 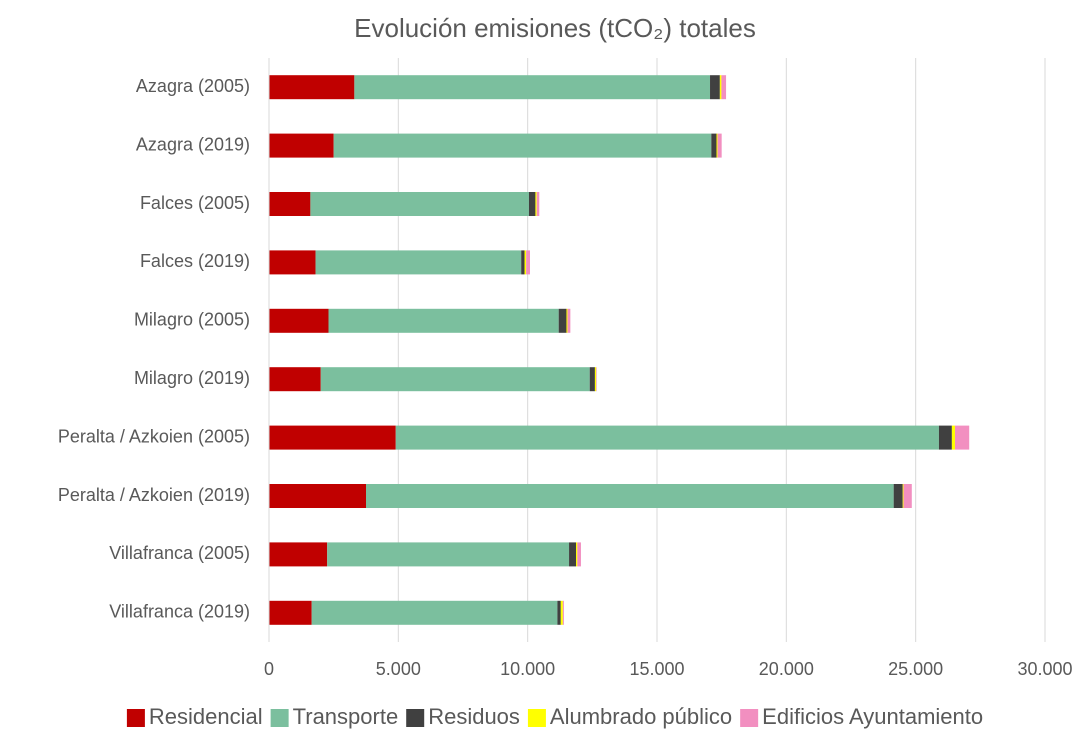 I want to click on x-tick-label: 5.000, so click(x=398, y=669).